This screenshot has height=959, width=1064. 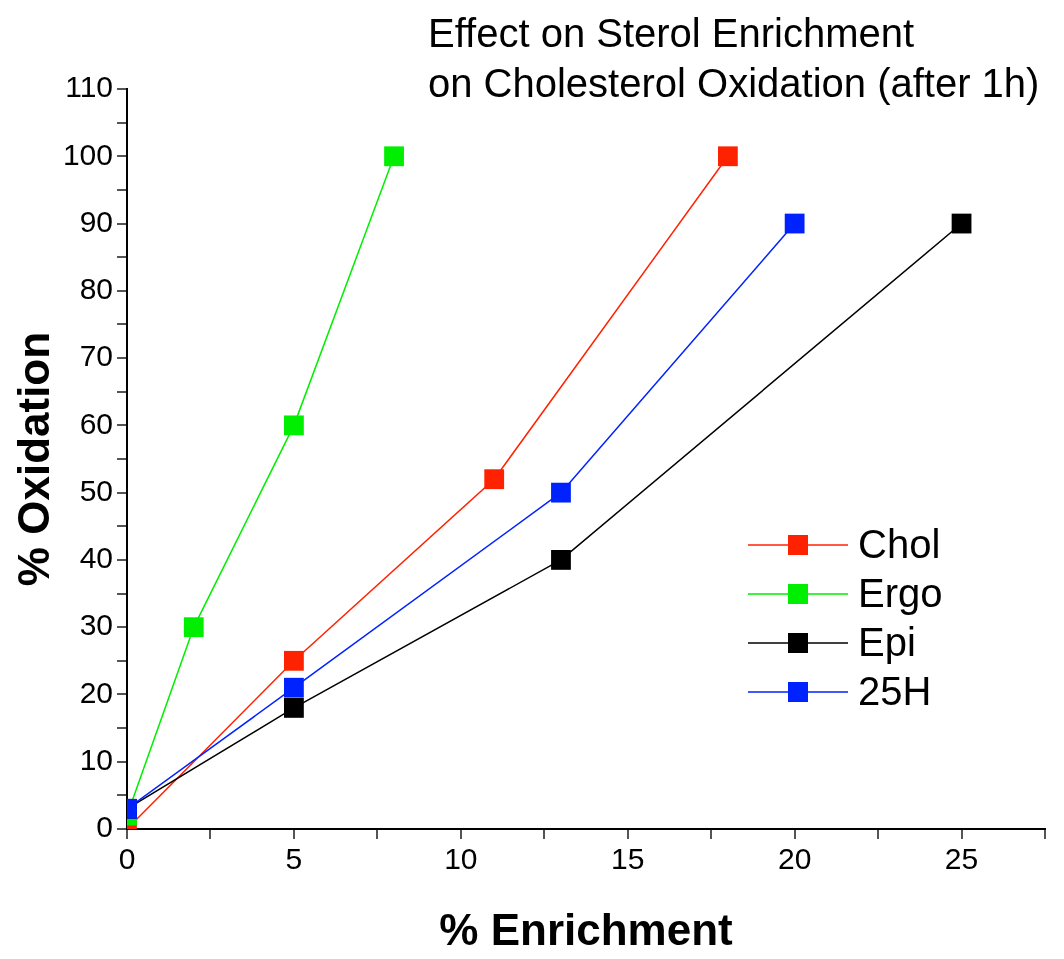 I want to click on y-tick-label: 100, so click(x=87, y=154).